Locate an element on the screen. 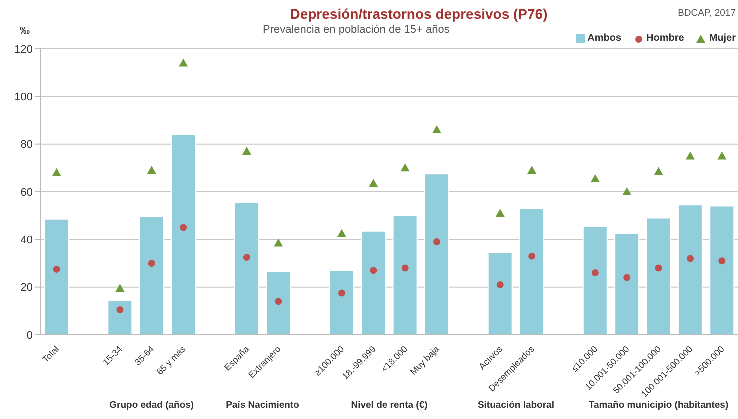 The height and width of the screenshot is (419, 738). legend-label: Hombre is located at coordinates (665, 38).